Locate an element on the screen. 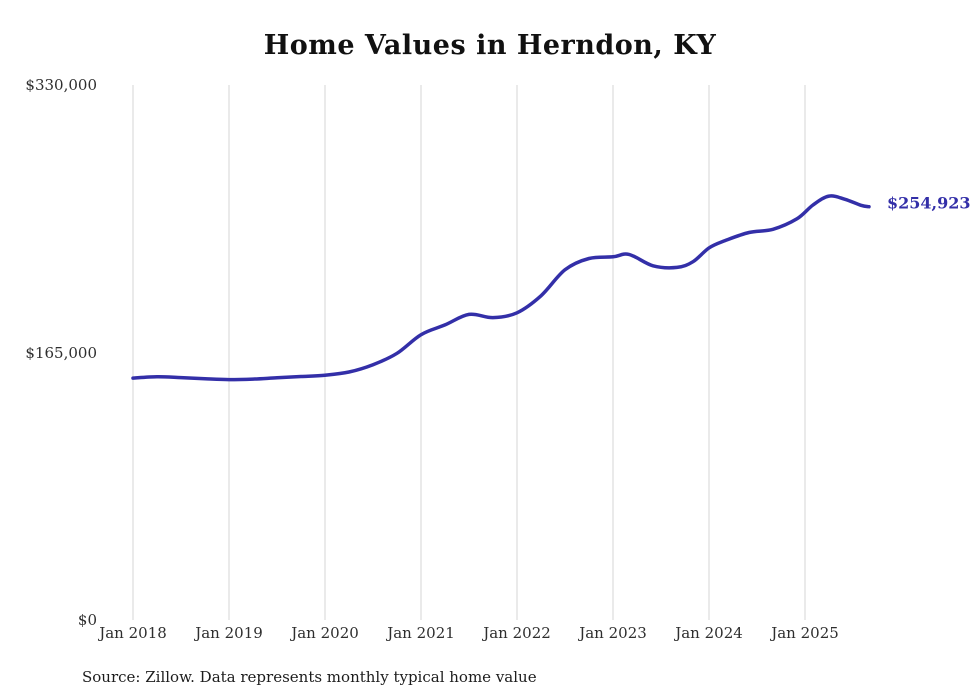 The width and height of the screenshot is (980, 699). x-tick-label: Jan 2024 is located at coordinates (709, 633).